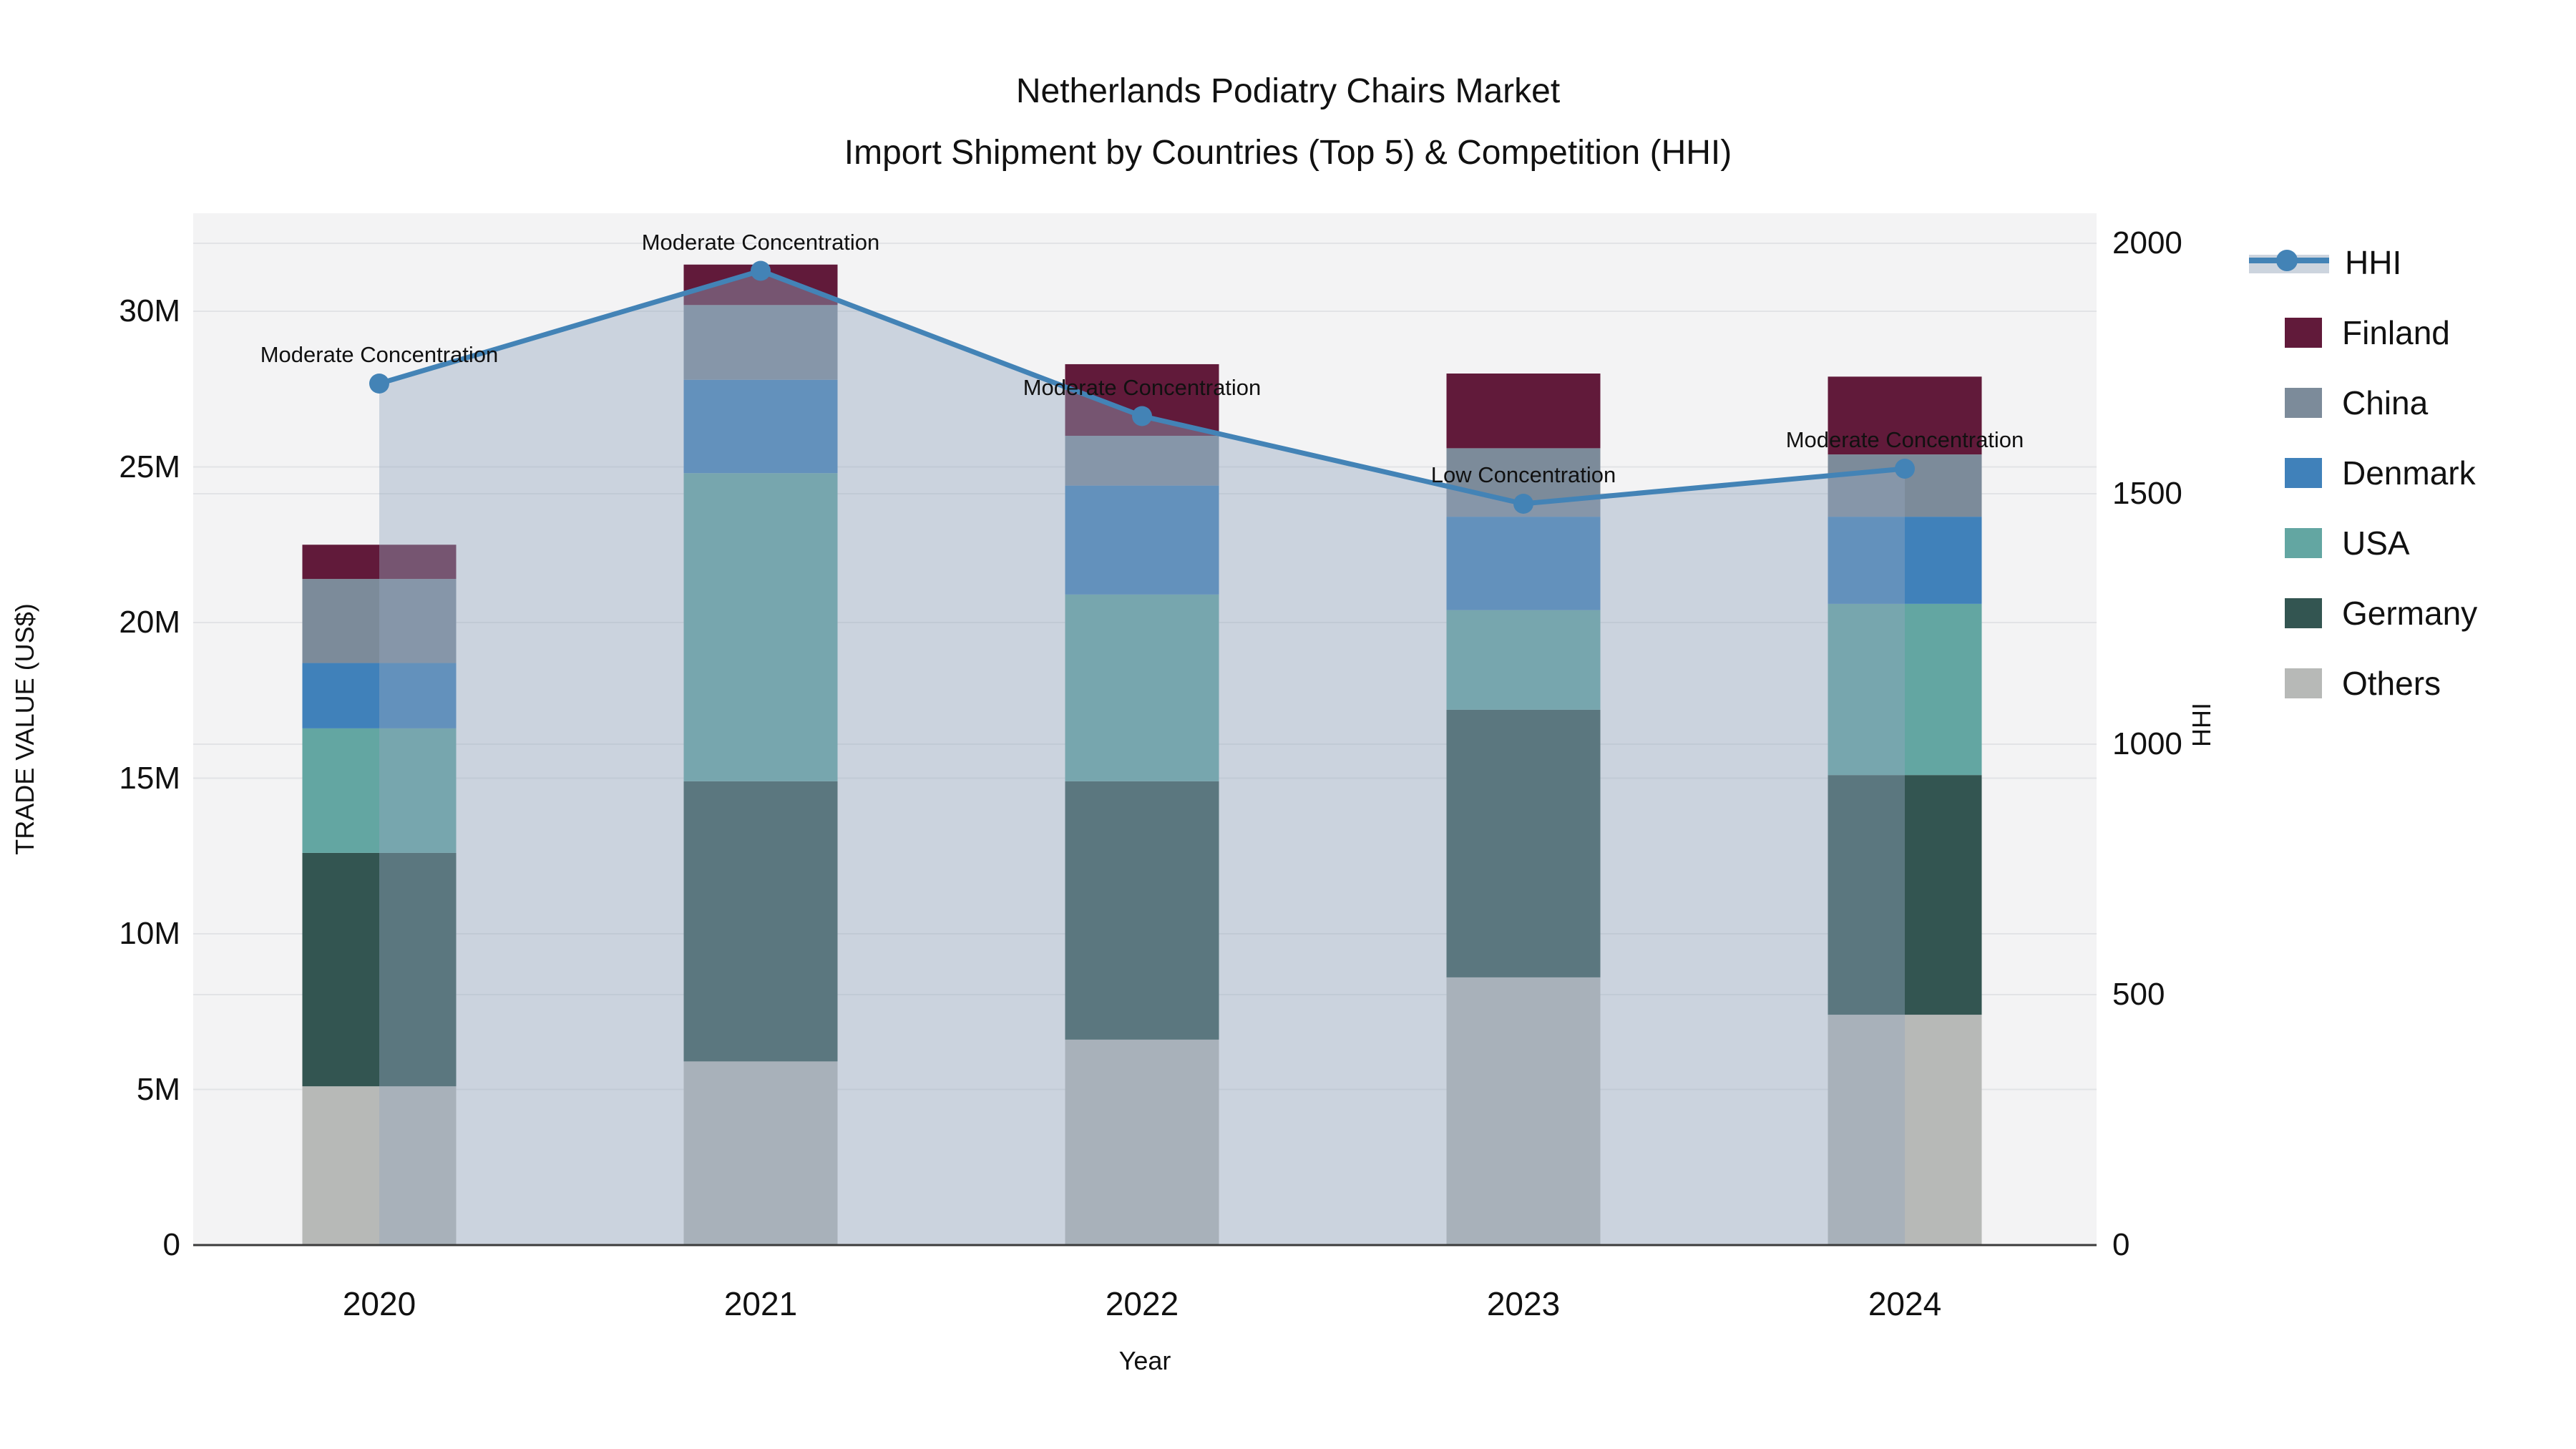 This screenshot has width=2576, height=1449. What do you see at coordinates (1142, 416) in the screenshot?
I see `hhi-marker-2022` at bounding box center [1142, 416].